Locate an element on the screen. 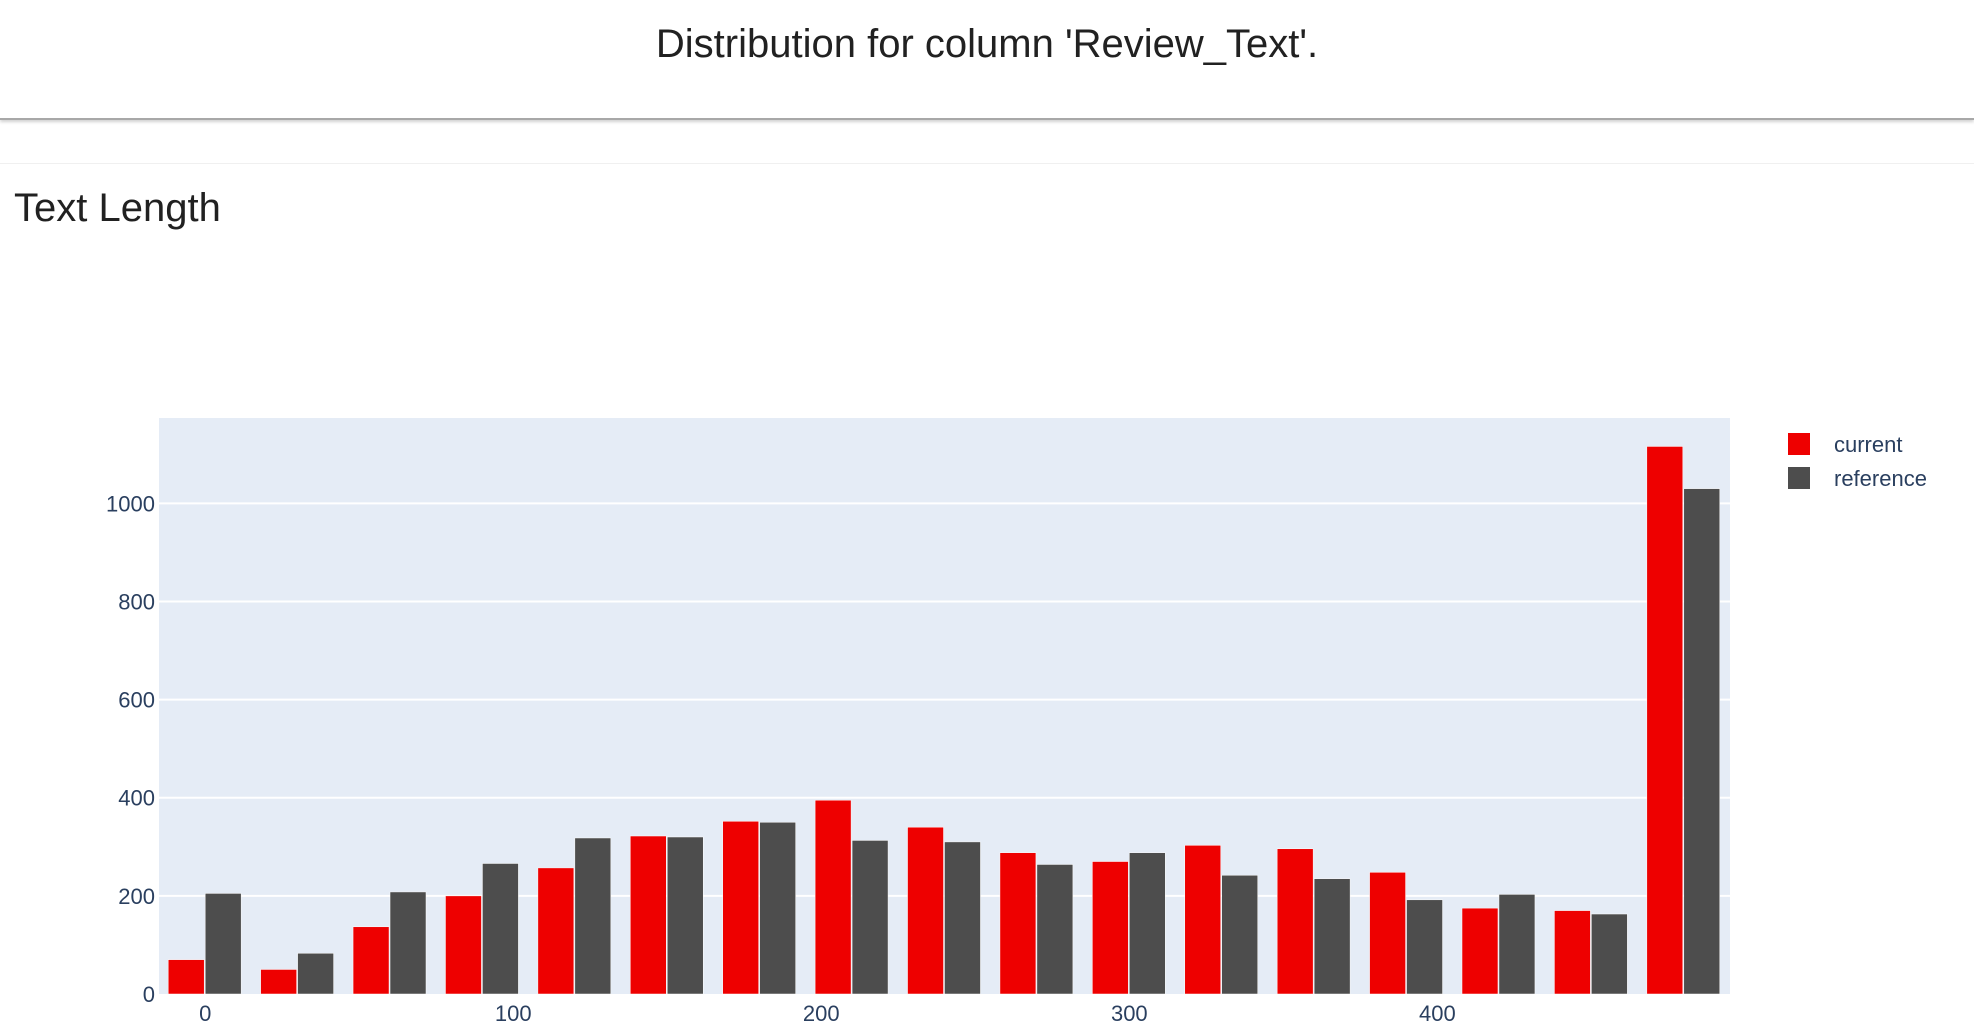 The image size is (1974, 1033). page-header: Distribution for column 'Review_Text'. is located at coordinates (987, 60).